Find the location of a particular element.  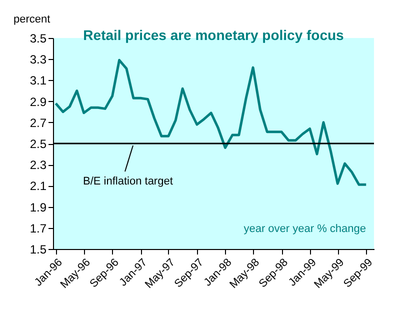

y-tick-label: 2.7 is located at coordinates (38, 123).